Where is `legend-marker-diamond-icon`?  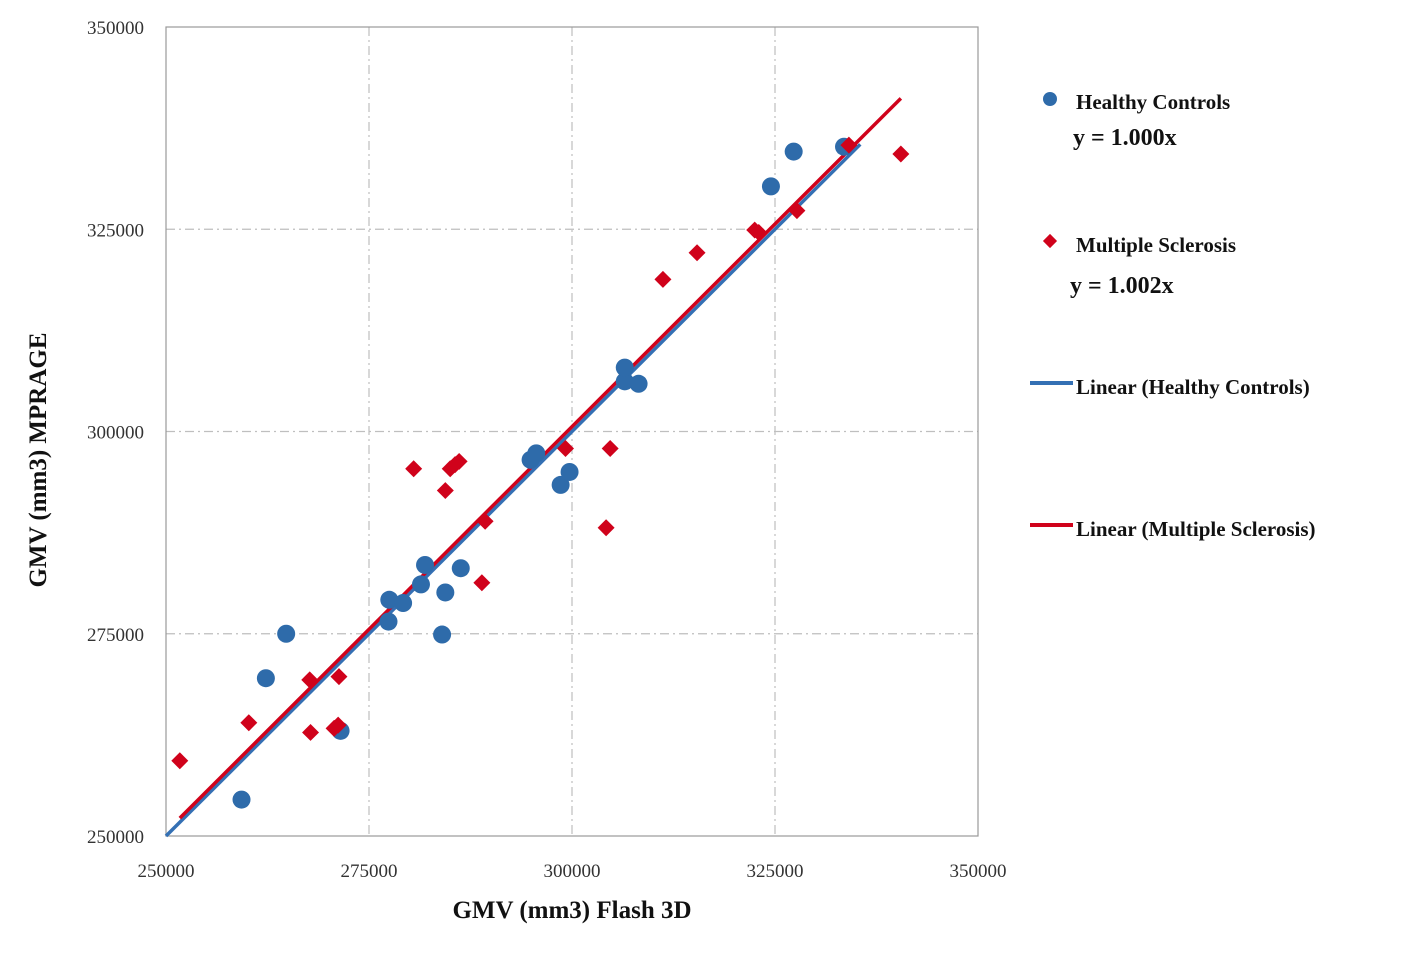
legend-marker-diamond-icon is located at coordinates (1050, 241).